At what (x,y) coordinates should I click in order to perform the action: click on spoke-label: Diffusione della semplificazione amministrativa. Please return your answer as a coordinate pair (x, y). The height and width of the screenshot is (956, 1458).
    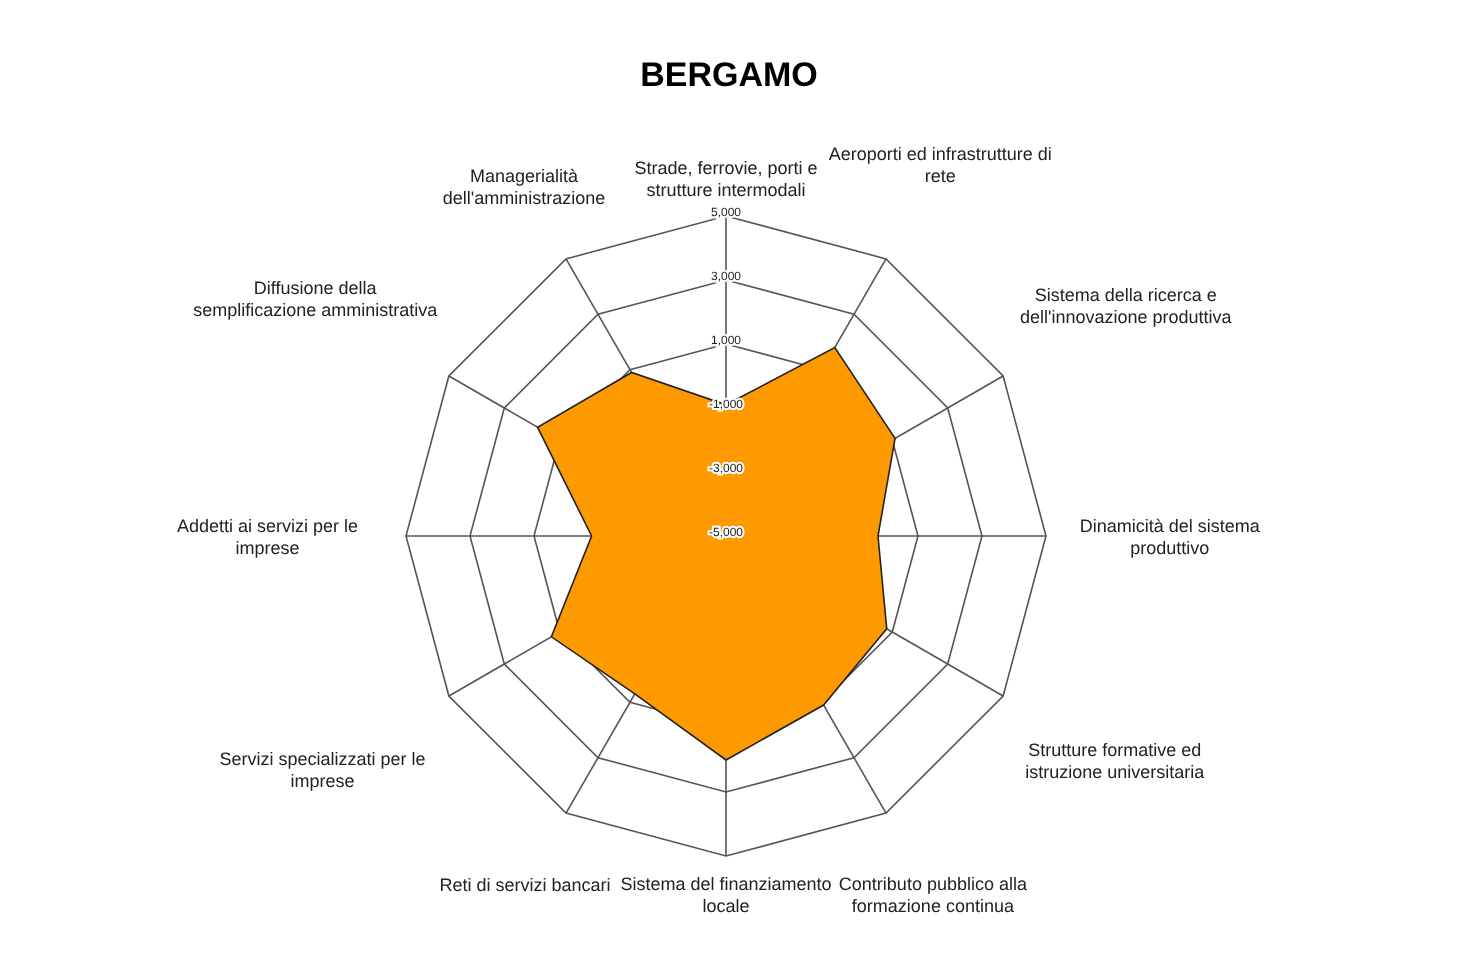
    Looking at the image, I should click on (315, 299).